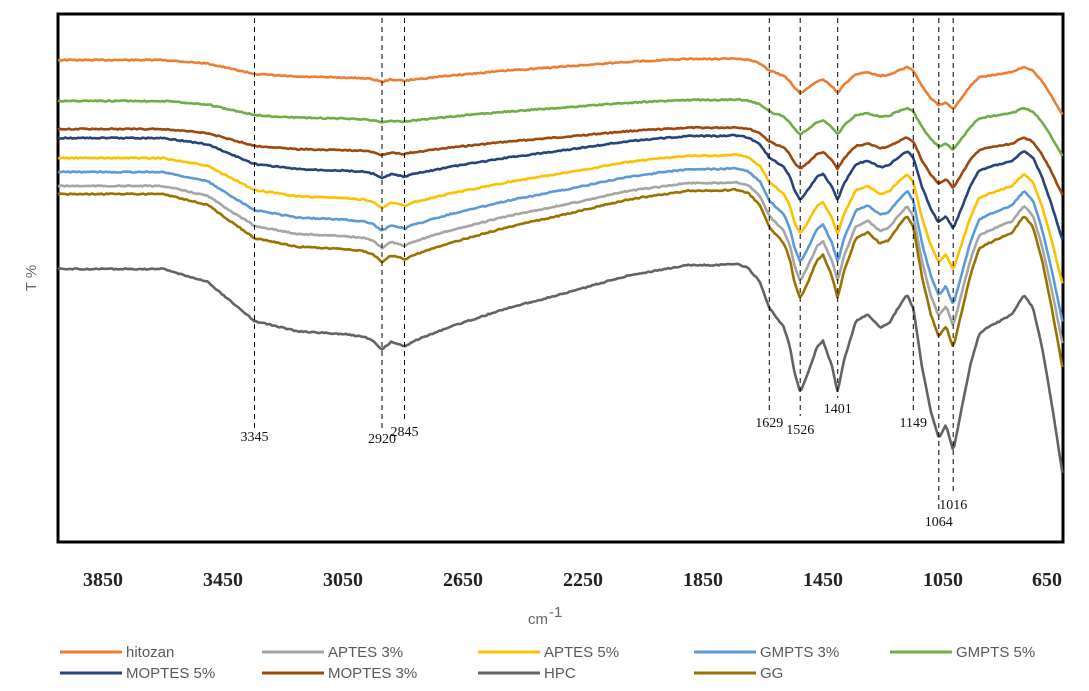 This screenshot has width=1089, height=691. Describe the element at coordinates (560, 160) in the screenshot. I see `series-line-moptes-3pct` at that location.